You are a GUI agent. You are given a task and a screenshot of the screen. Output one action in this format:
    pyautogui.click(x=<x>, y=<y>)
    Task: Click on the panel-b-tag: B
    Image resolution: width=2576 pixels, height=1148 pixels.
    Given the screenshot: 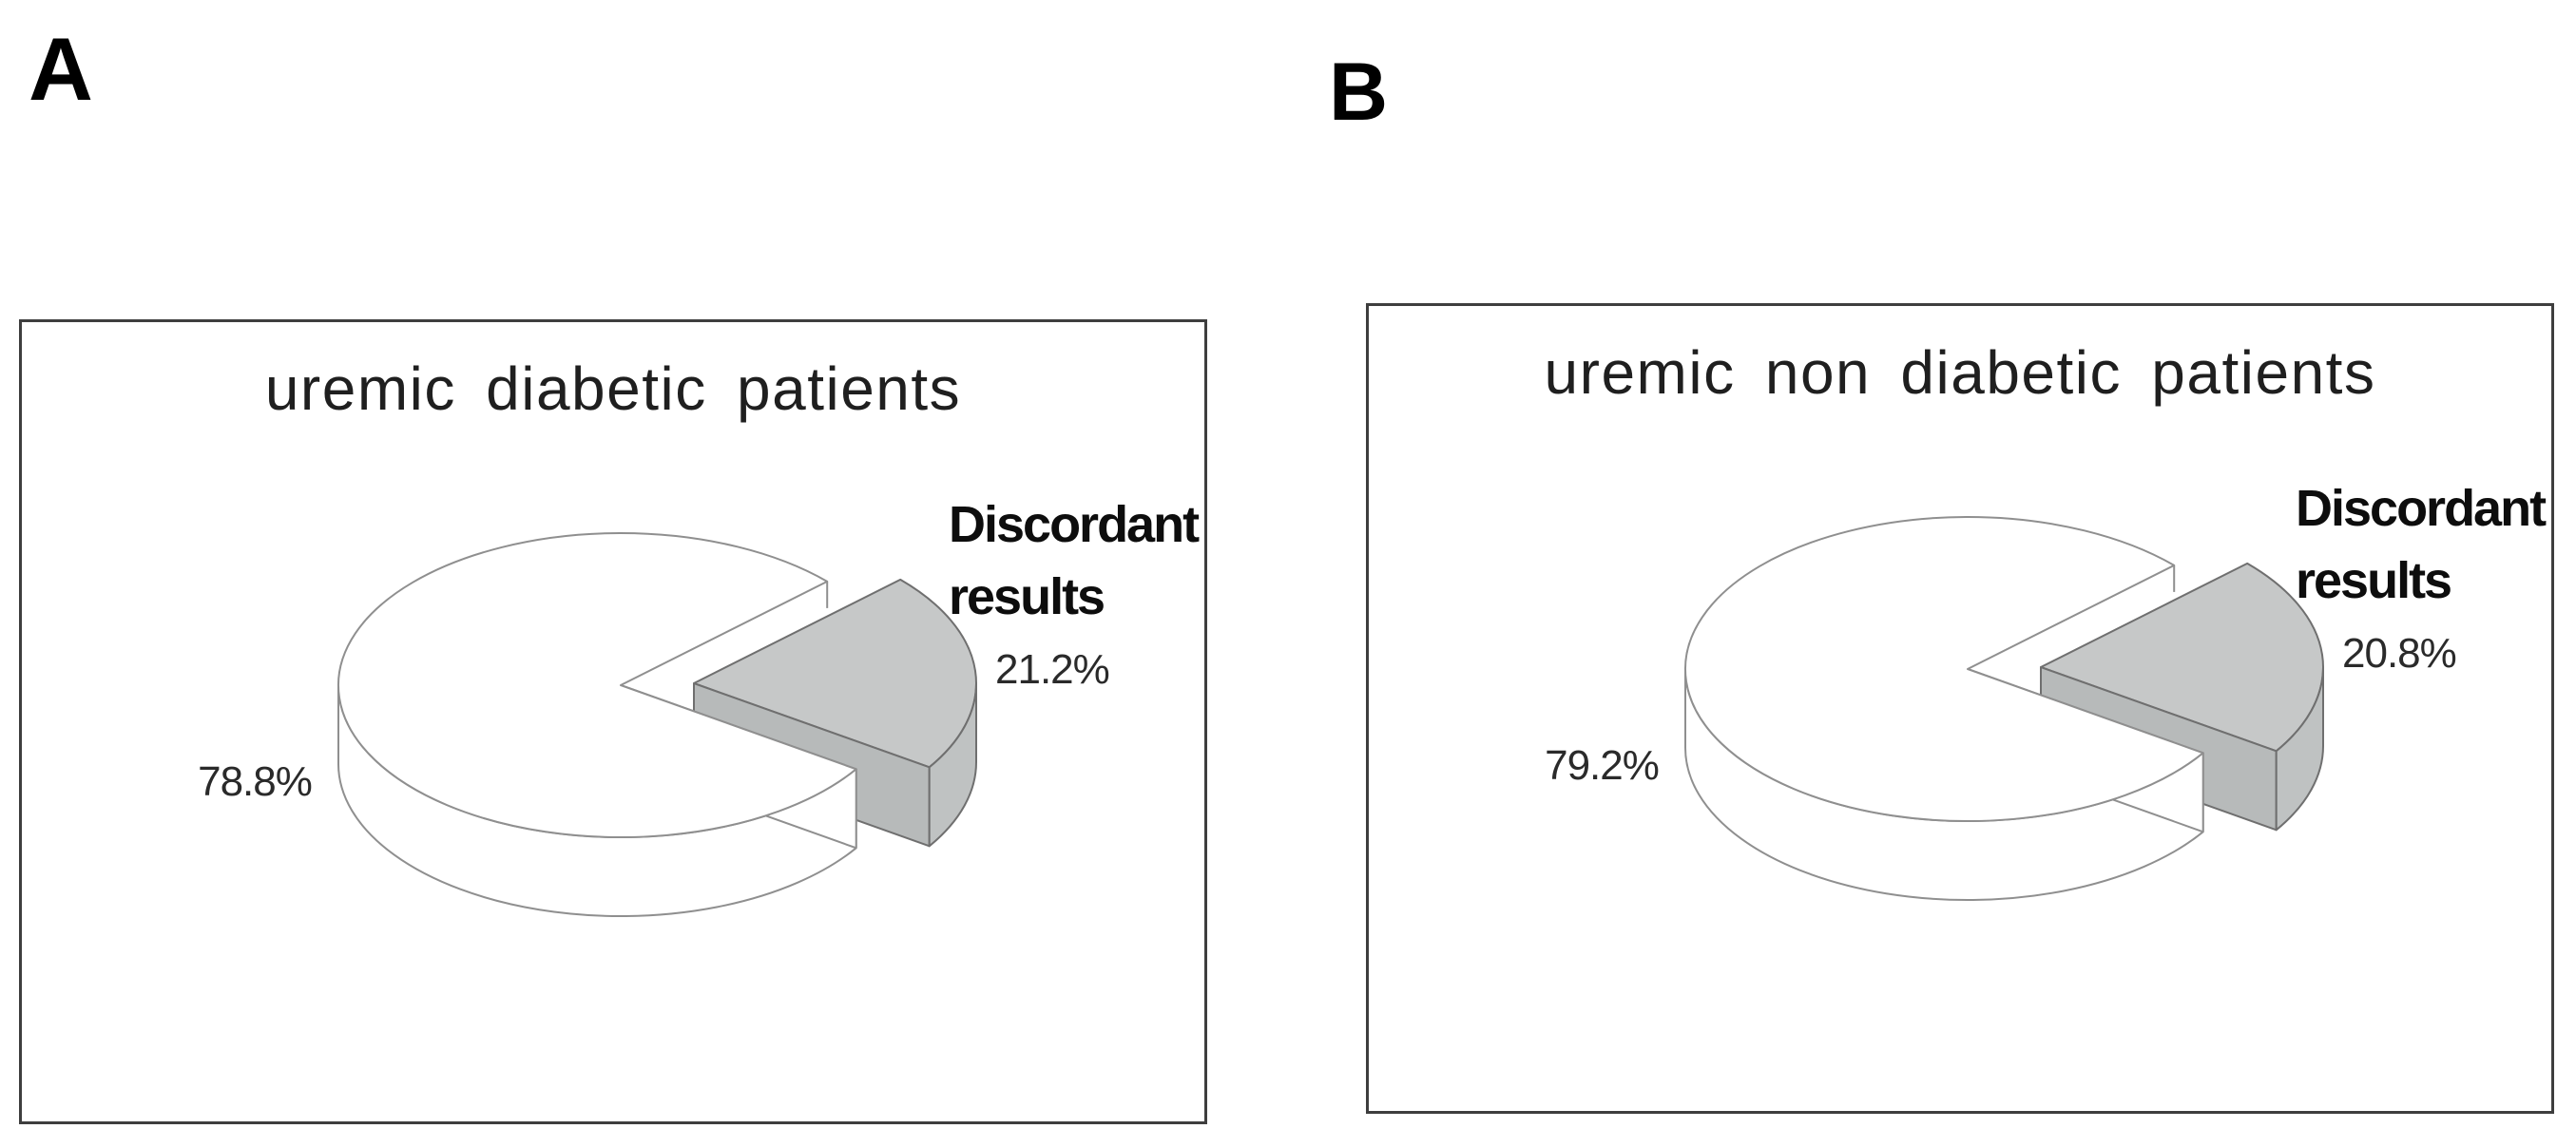 What is the action you would take?
    pyautogui.click(x=1359, y=92)
    